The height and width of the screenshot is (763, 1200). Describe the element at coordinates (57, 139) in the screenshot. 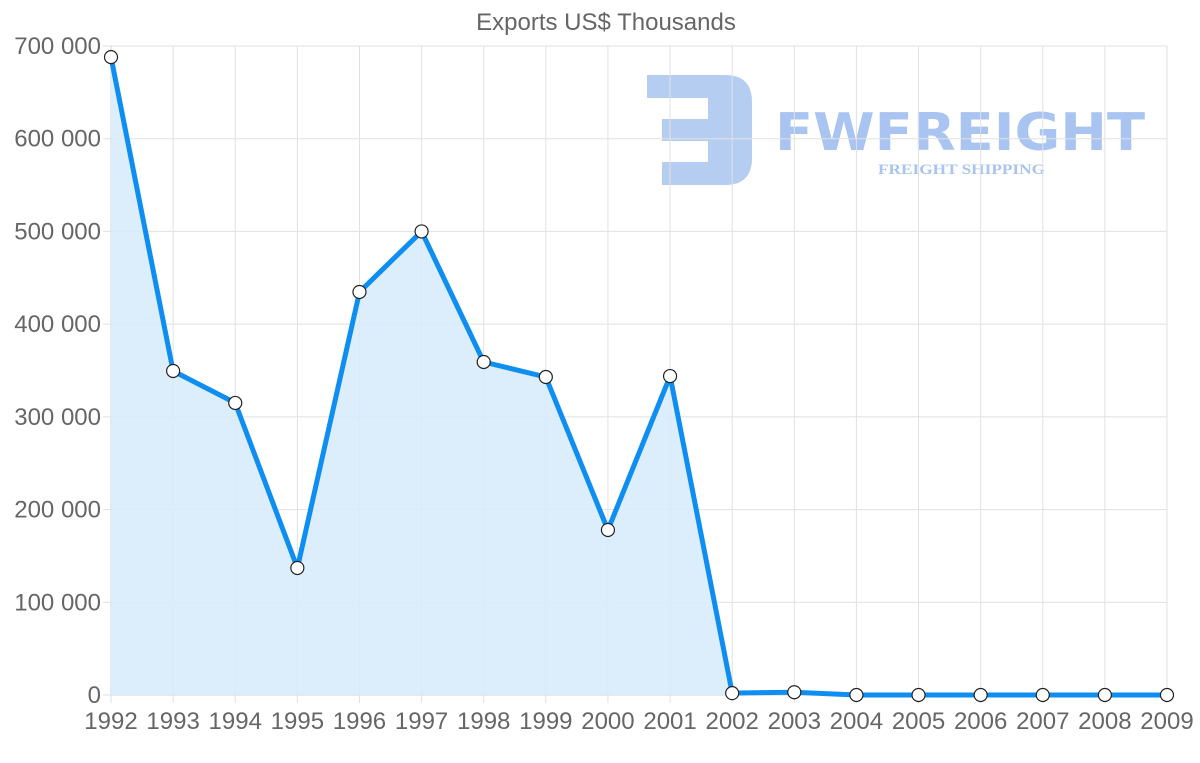

I see `y-tick-label: 600 000` at that location.